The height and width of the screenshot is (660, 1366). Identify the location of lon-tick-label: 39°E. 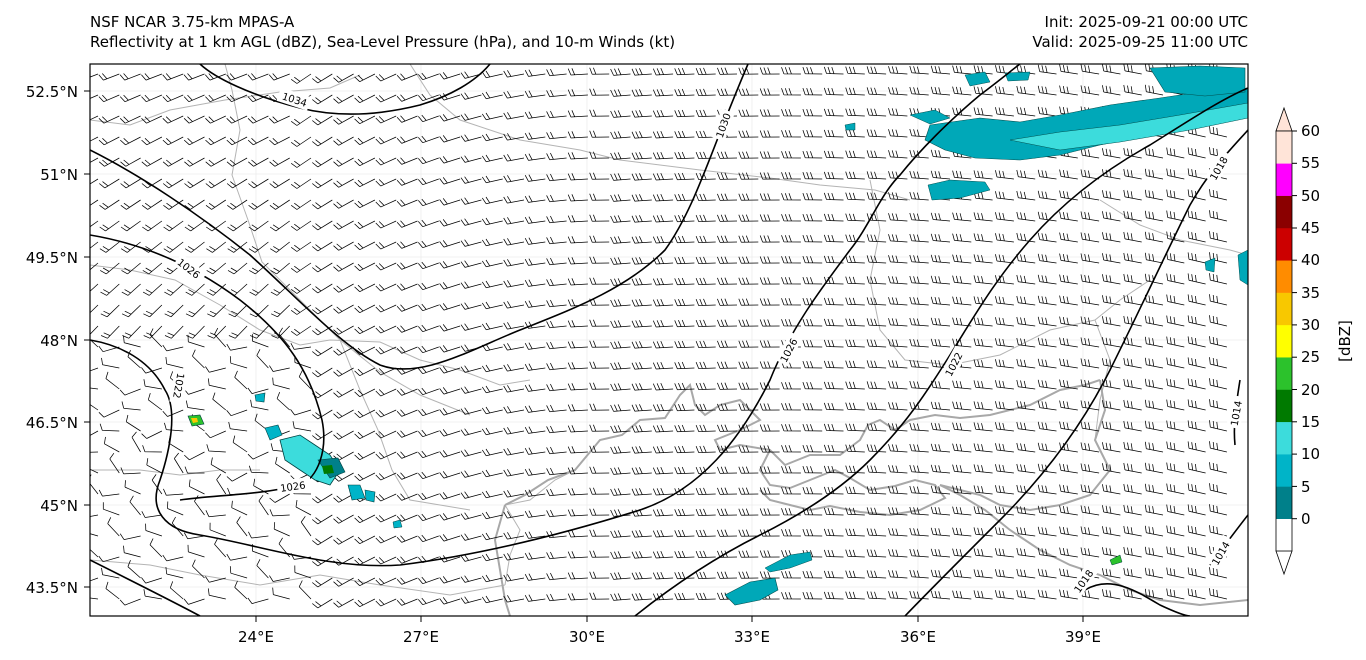
(1083, 637).